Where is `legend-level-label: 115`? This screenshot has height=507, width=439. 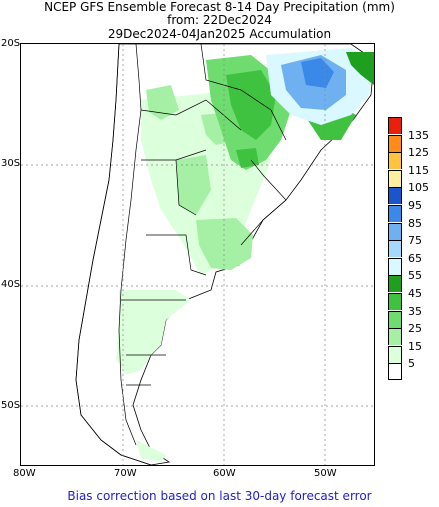
legend-level-label: 115 is located at coordinates (418, 170).